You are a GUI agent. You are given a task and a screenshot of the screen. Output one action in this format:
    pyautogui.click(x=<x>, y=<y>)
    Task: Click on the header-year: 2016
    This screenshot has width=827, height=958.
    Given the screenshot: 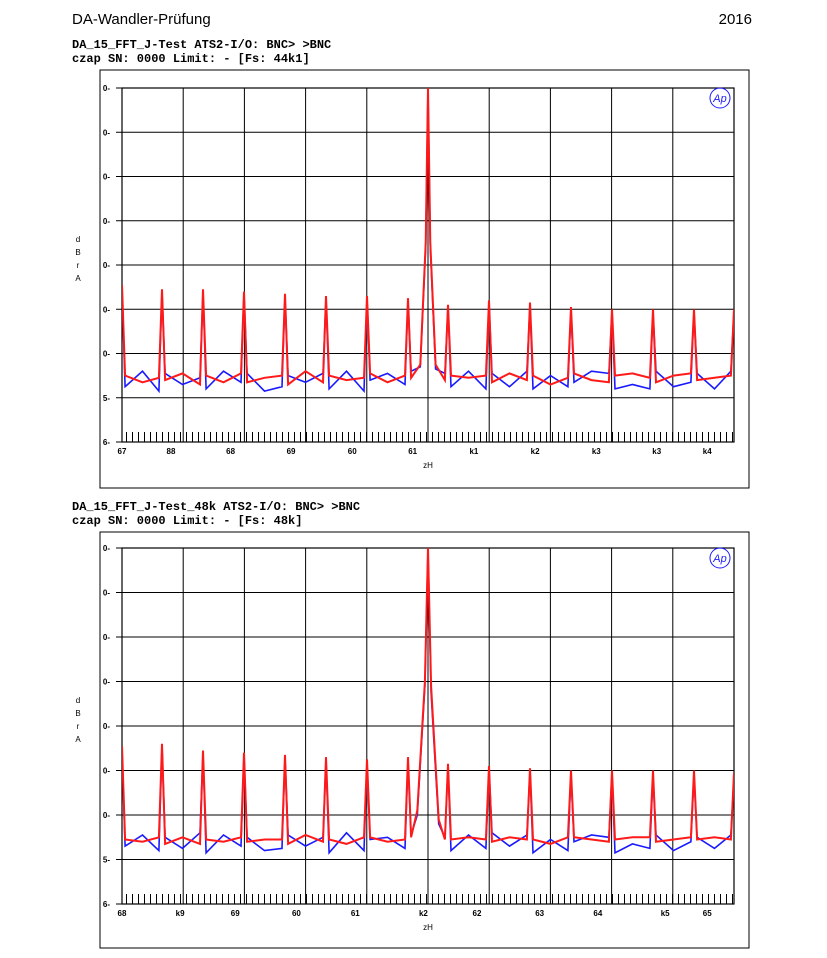 What is the action you would take?
    pyautogui.click(x=735, y=19)
    